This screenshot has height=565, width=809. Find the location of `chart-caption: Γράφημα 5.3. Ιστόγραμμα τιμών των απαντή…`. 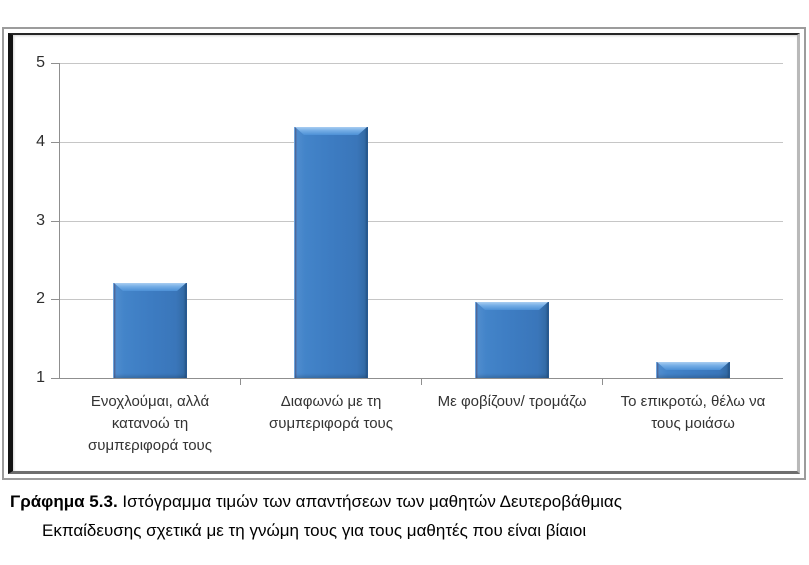

chart-caption: Γράφημα 5.3. Ιστόγραμμα τιμών των απαντή… is located at coordinates (380, 516).